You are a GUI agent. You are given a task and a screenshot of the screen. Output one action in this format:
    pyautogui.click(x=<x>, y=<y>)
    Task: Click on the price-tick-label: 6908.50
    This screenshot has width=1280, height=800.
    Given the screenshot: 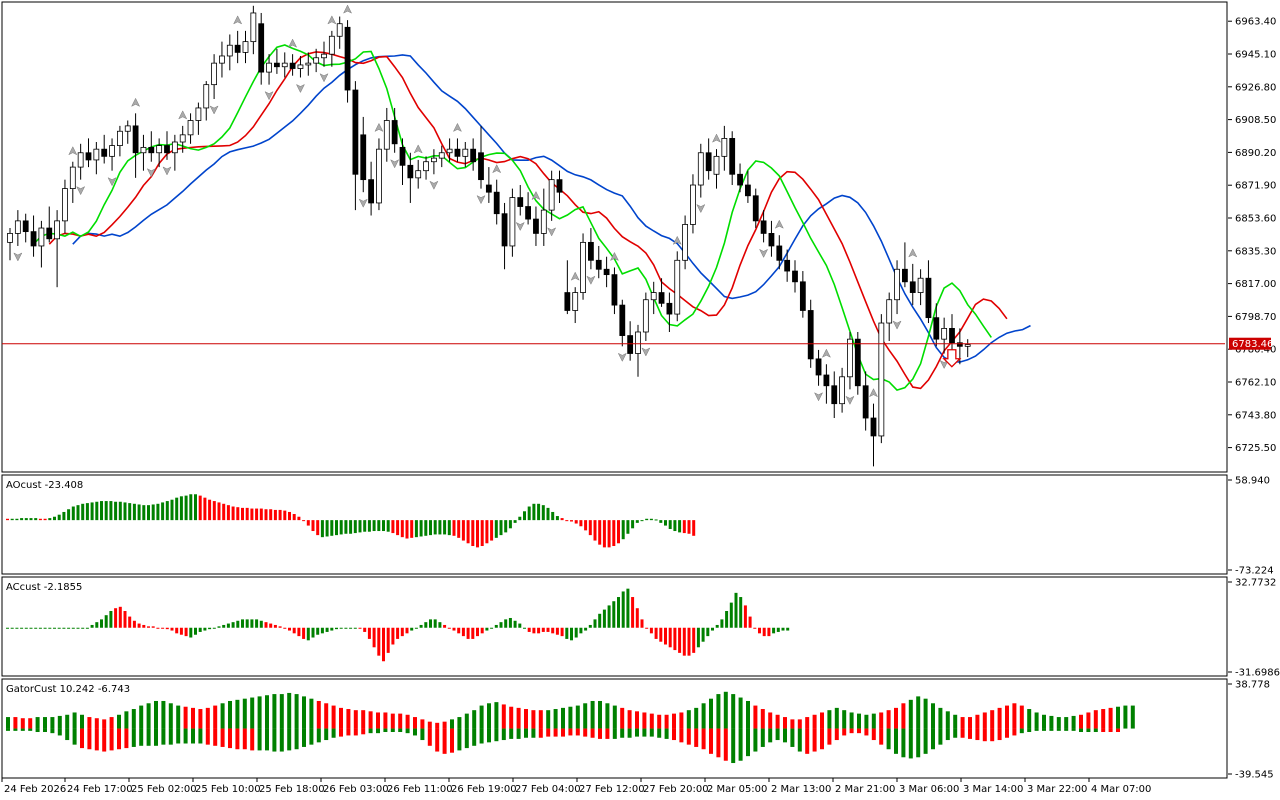 What is the action you would take?
    pyautogui.click(x=1255, y=120)
    